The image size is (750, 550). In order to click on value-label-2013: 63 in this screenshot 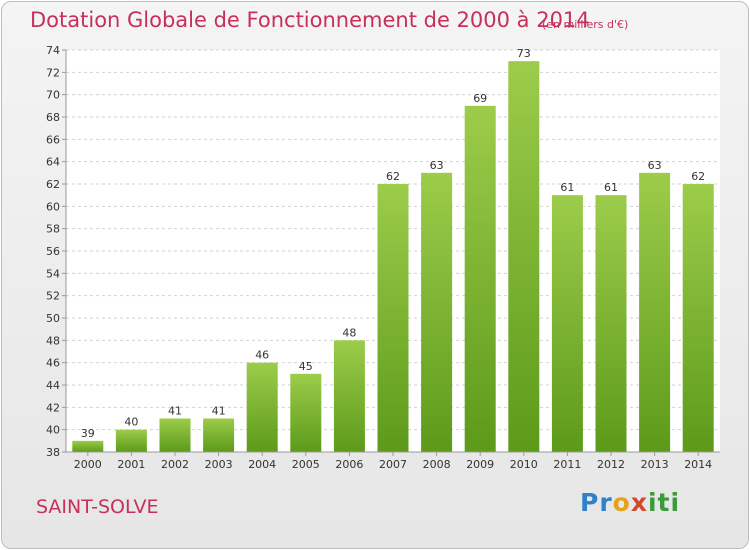, I will do `click(655, 165)`.